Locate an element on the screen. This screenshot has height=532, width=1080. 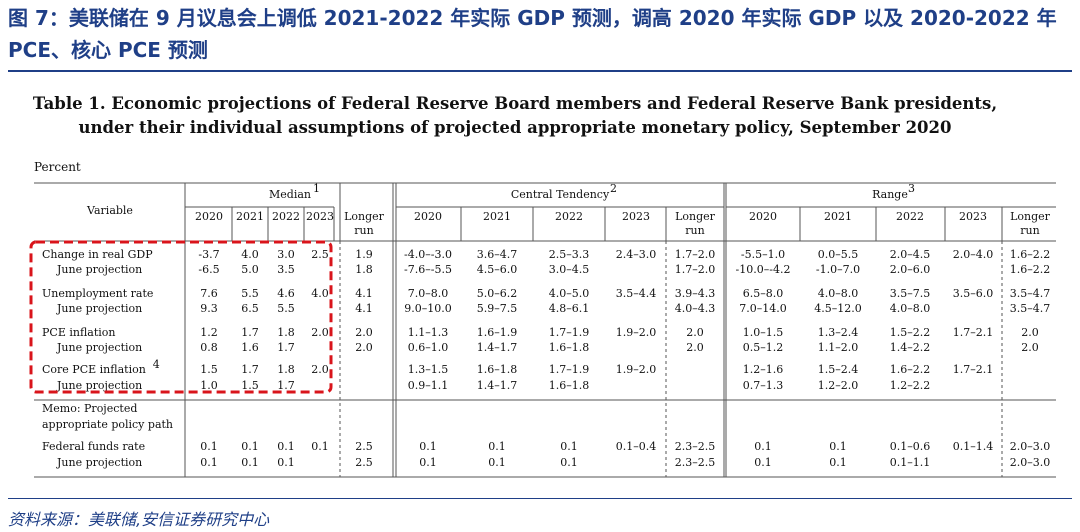
group-header-footnote: 2 is located at coordinates (613, 188).